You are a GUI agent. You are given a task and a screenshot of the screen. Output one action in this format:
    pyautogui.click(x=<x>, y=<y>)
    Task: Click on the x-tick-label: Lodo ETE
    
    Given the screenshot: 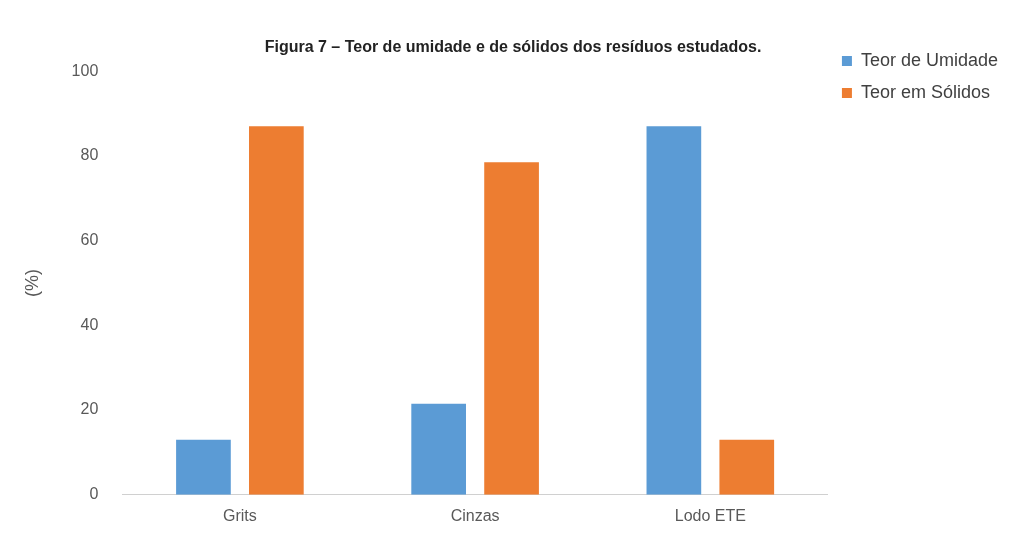 What is the action you would take?
    pyautogui.click(x=710, y=515)
    